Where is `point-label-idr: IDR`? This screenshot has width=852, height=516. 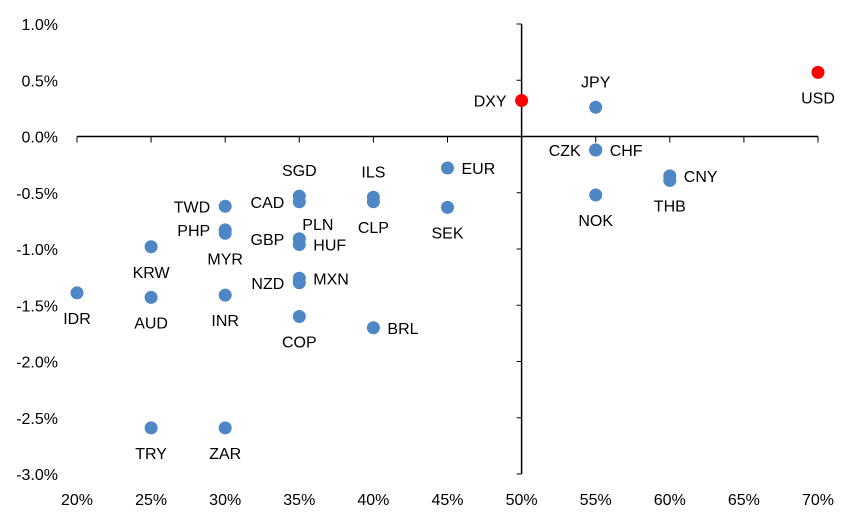
point-label-idr: IDR is located at coordinates (77, 319).